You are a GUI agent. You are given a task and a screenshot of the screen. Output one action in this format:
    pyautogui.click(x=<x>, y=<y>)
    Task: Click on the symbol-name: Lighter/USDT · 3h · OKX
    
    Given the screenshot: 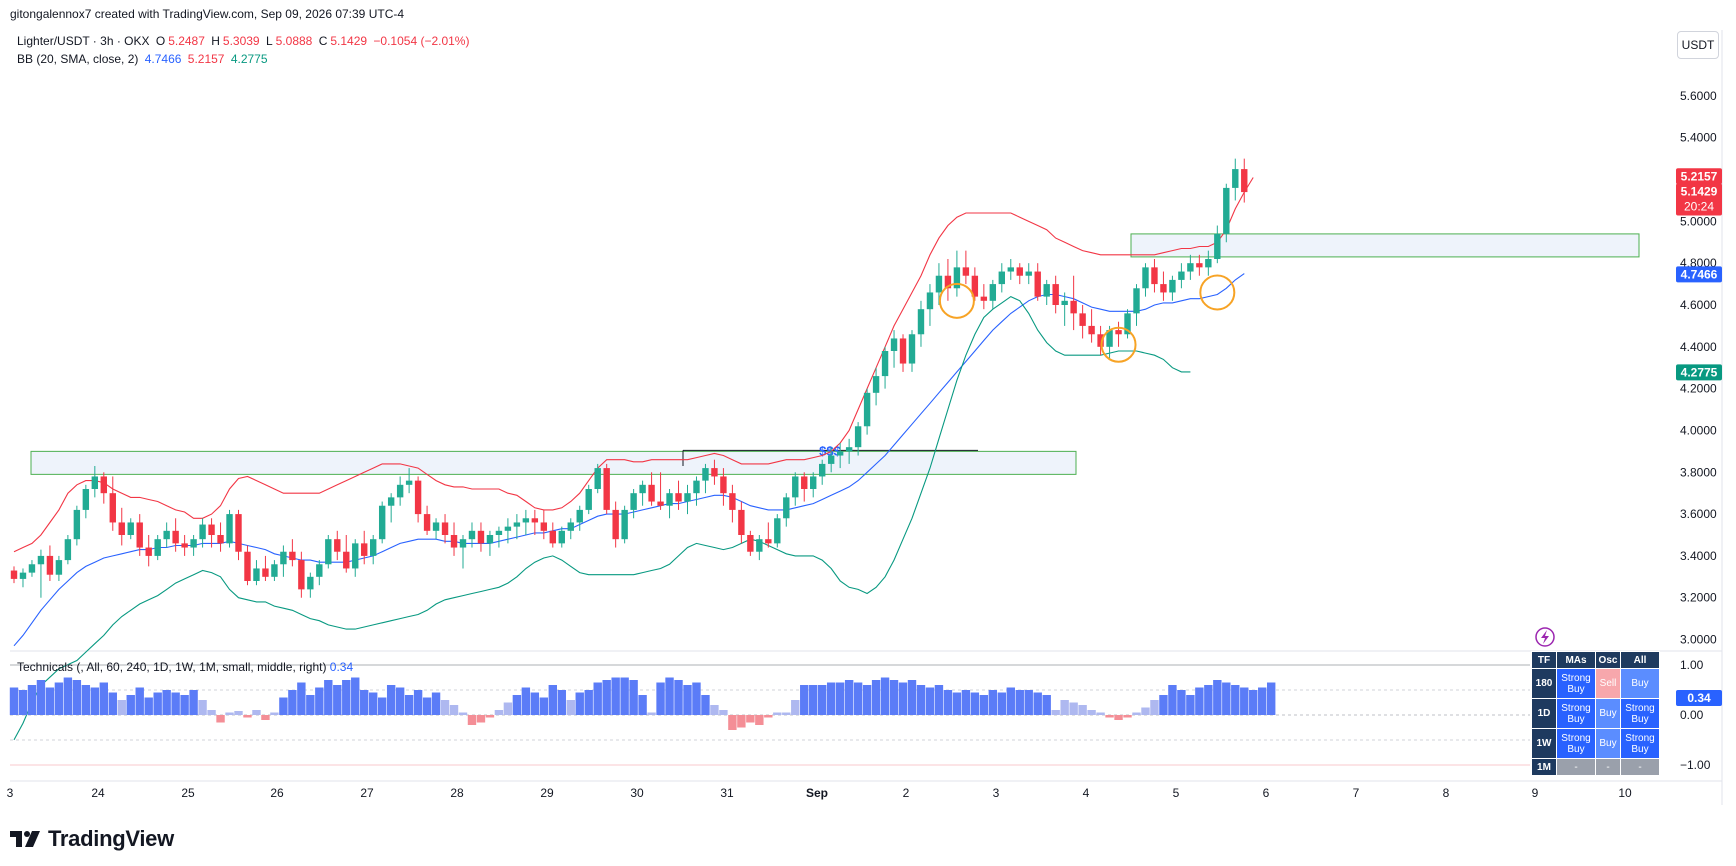 What is the action you would take?
    pyautogui.click(x=83, y=41)
    